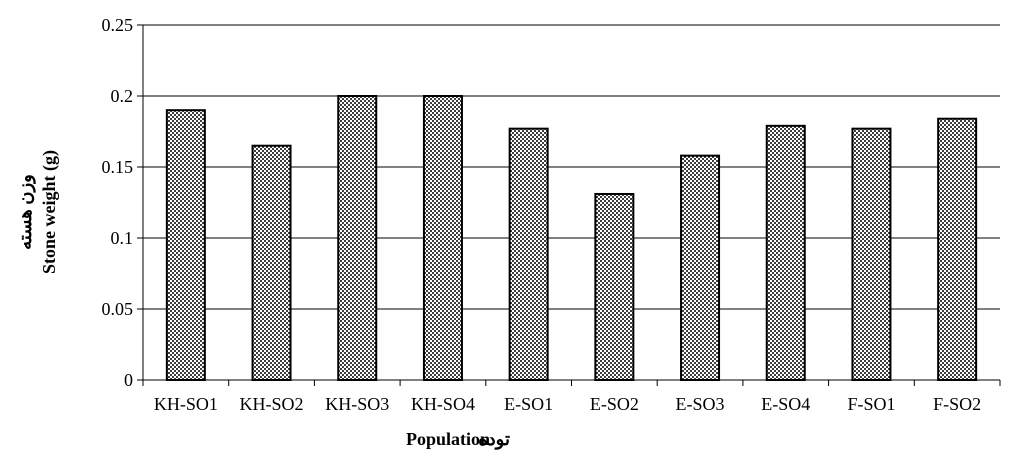  What do you see at coordinates (528, 404) in the screenshot?
I see `x-tick-label: E-SO1` at bounding box center [528, 404].